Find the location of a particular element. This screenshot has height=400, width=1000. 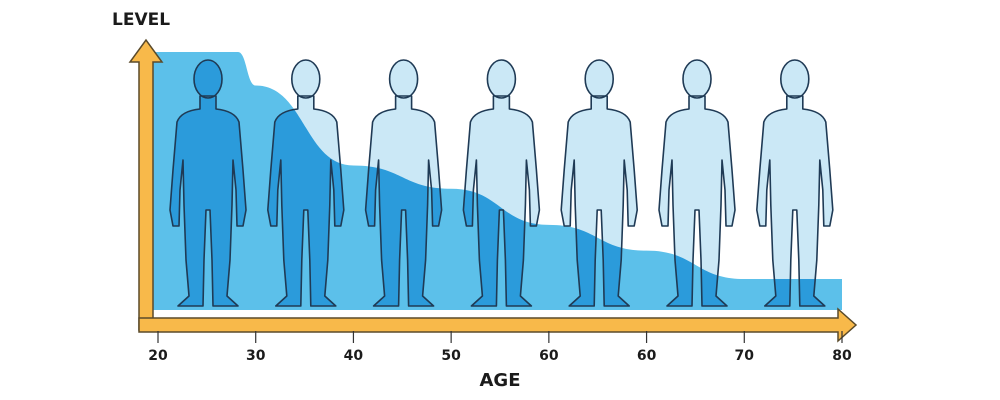

figure-filled is located at coordinates (208, 183).